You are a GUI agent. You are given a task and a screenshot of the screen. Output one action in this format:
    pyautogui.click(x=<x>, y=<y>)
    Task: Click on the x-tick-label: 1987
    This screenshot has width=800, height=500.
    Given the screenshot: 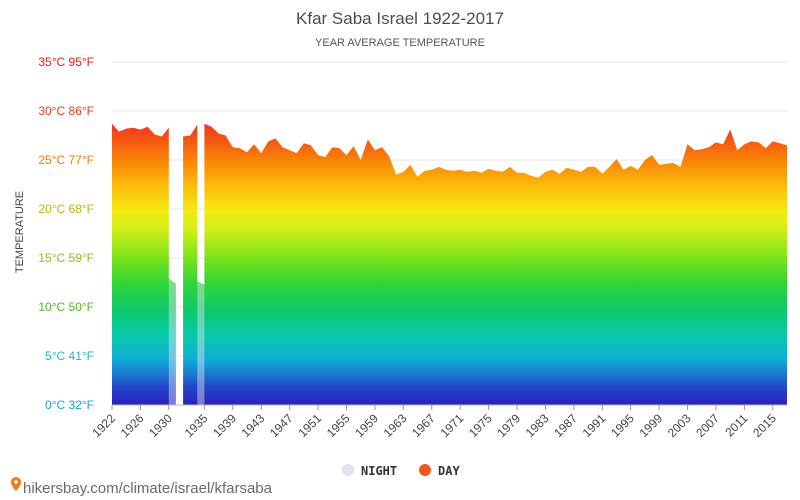 What is the action you would take?
    pyautogui.click(x=565, y=425)
    